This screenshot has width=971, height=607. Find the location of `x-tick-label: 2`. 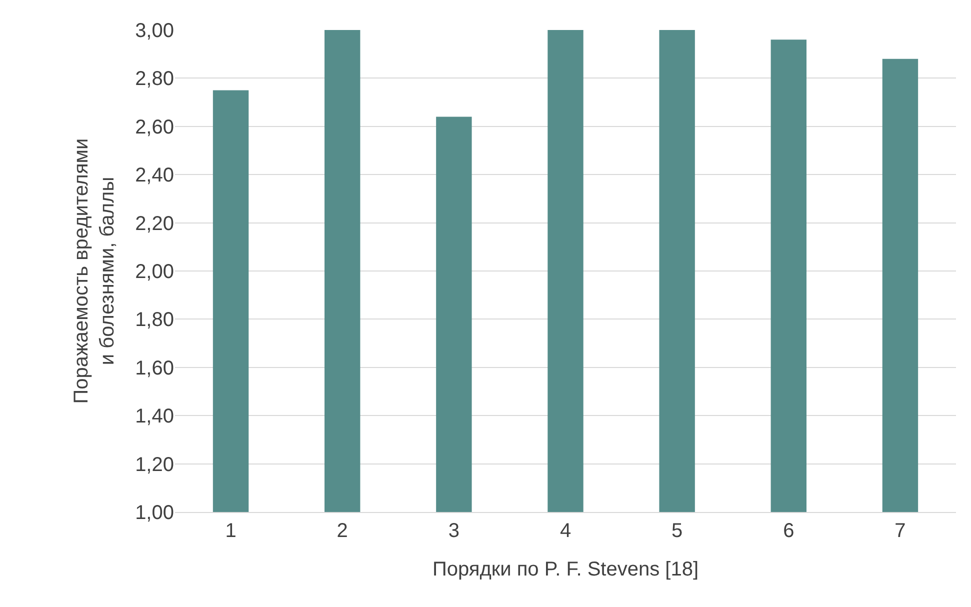

x-tick-label: 2 is located at coordinates (342, 531).